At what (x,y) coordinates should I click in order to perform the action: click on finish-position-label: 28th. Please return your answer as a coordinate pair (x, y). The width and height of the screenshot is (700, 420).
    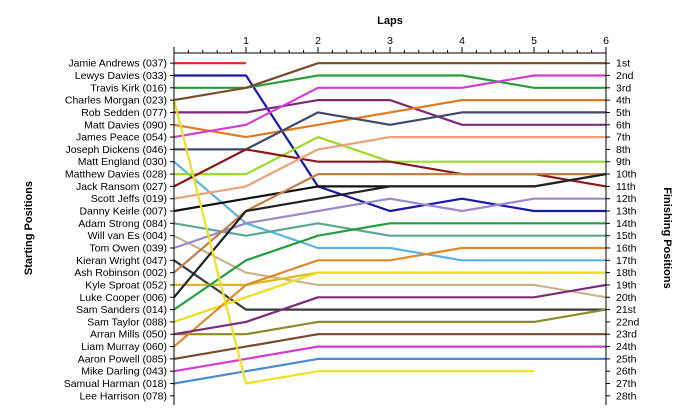
    Looking at the image, I should click on (626, 396).